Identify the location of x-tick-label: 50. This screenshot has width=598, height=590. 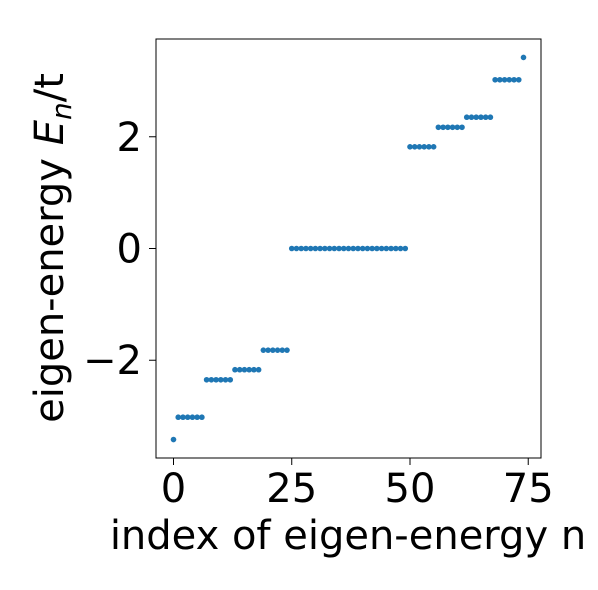
(410, 489).